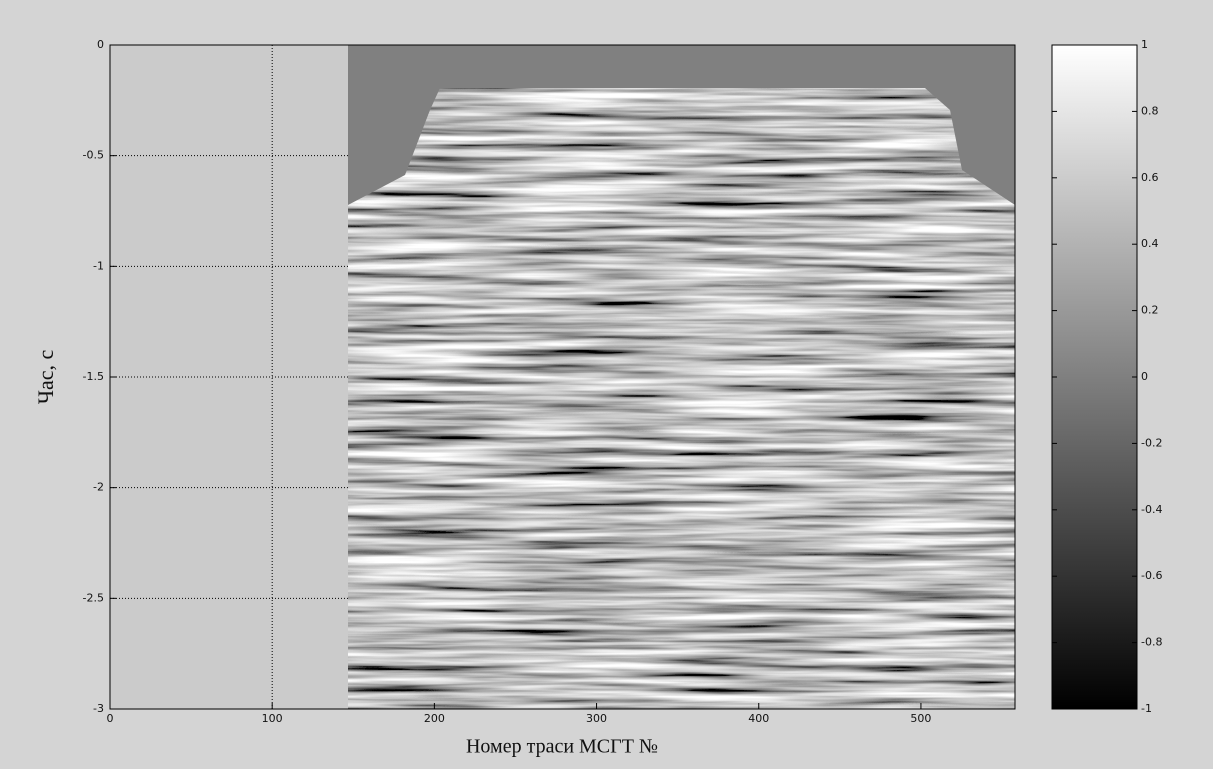  What do you see at coordinates (596, 718) in the screenshot?
I see `x-tick-label: 300` at bounding box center [596, 718].